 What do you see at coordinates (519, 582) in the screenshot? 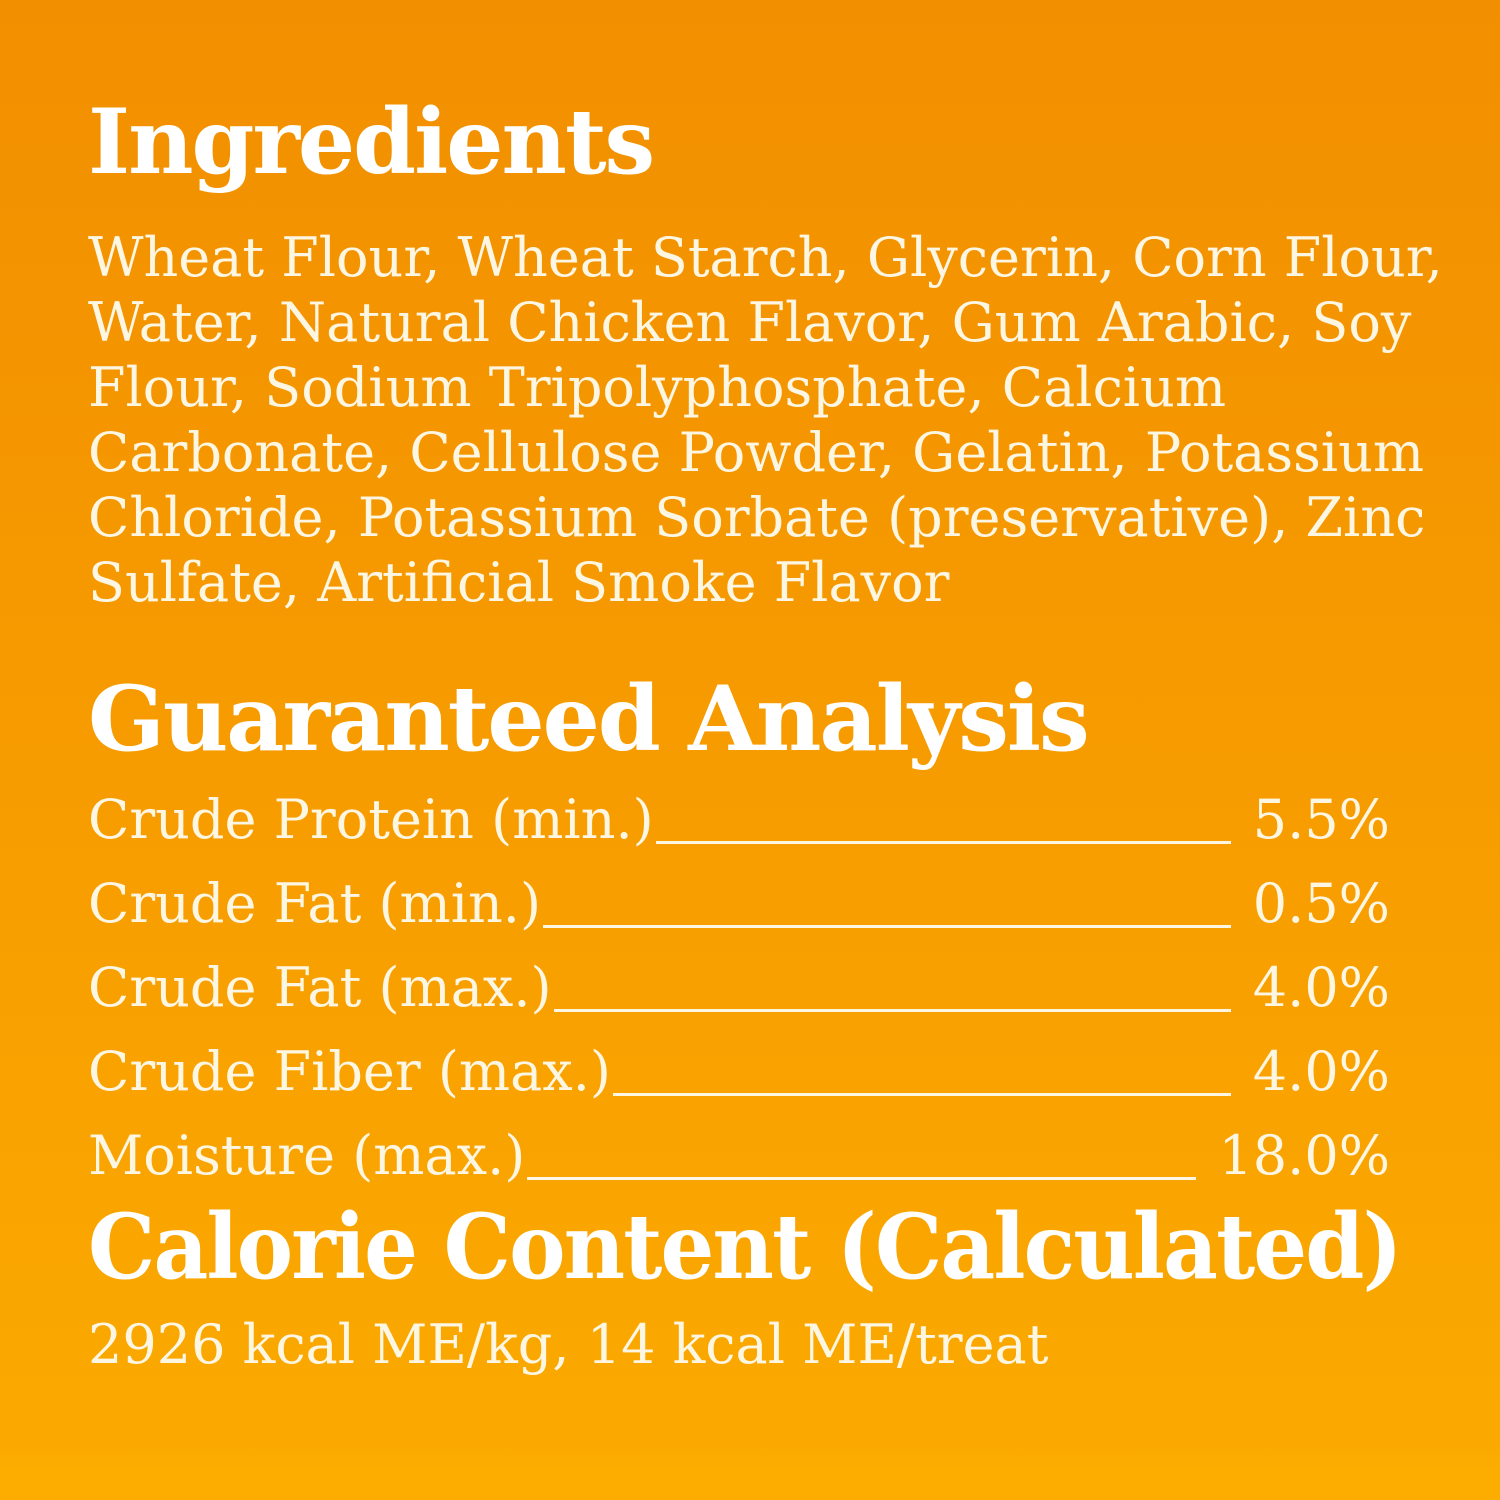
I see `ingredients-line: Sulfate, Artificial Smoke Flavor` at bounding box center [519, 582].